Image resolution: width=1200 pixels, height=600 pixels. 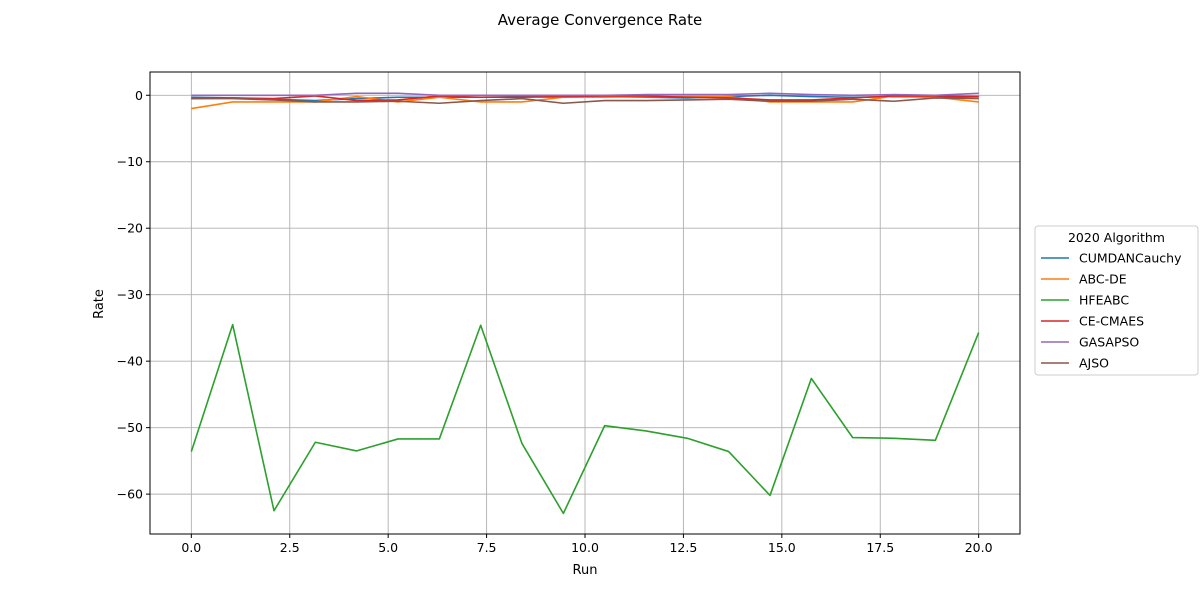 What do you see at coordinates (585, 94) in the screenshot?
I see `series-line-gasapso` at bounding box center [585, 94].